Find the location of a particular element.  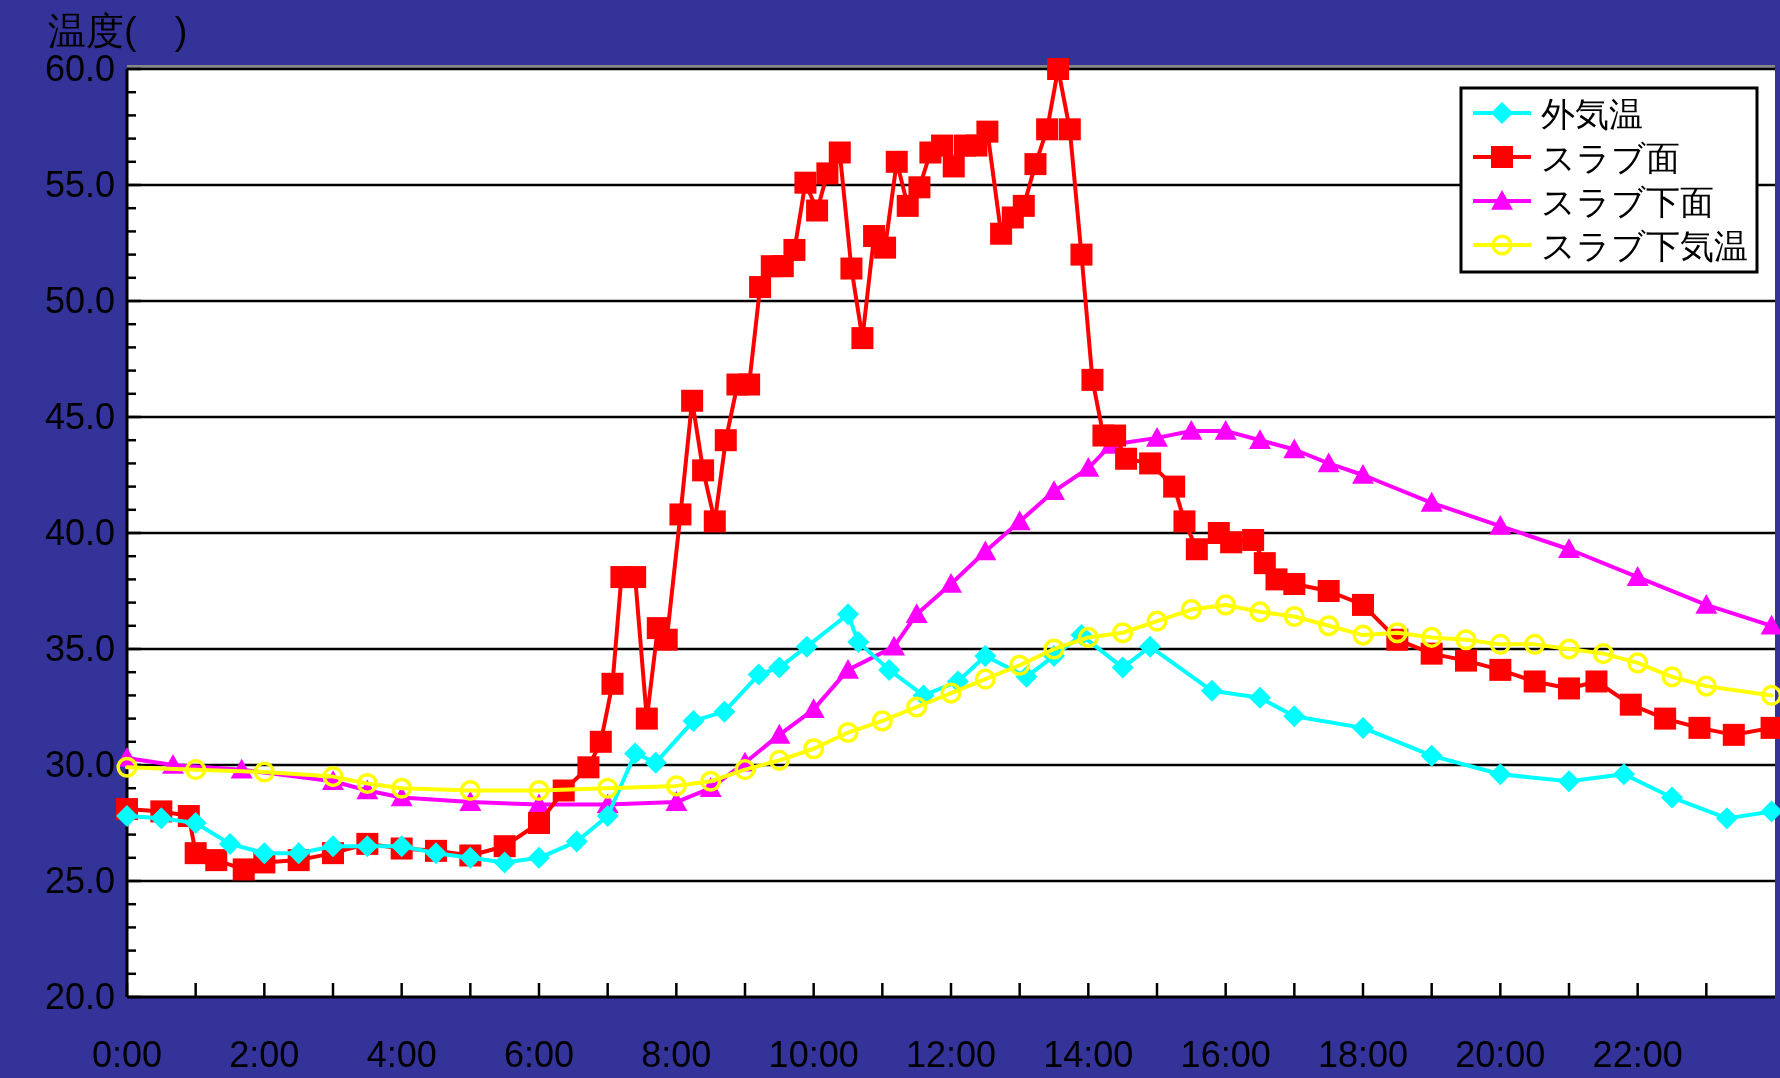

x-tick-label: 20:00 is located at coordinates (1500, 1054).